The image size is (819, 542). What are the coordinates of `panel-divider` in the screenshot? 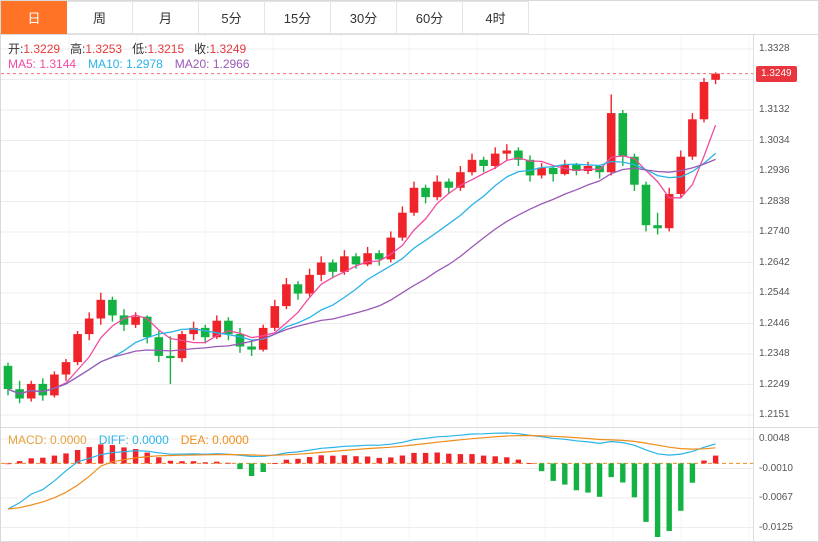 It's located at (409, 427).